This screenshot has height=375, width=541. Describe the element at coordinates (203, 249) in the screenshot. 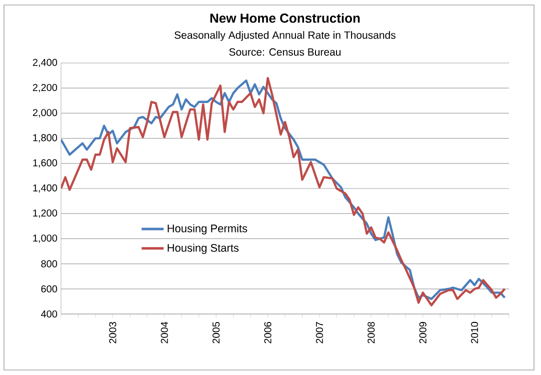

I see `legend-label: Housing Starts` at that location.